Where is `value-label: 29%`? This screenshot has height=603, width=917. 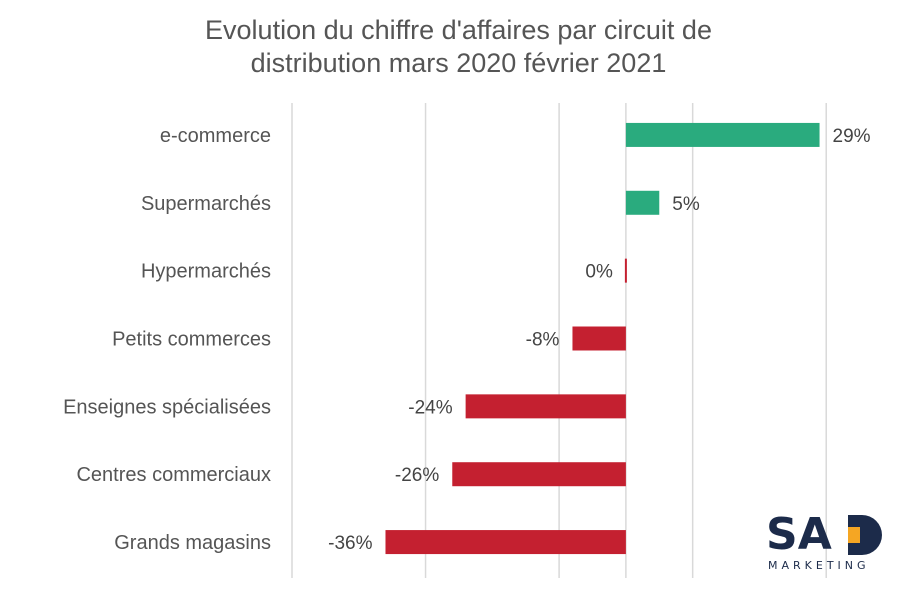 value-label: 29% is located at coordinates (852, 136).